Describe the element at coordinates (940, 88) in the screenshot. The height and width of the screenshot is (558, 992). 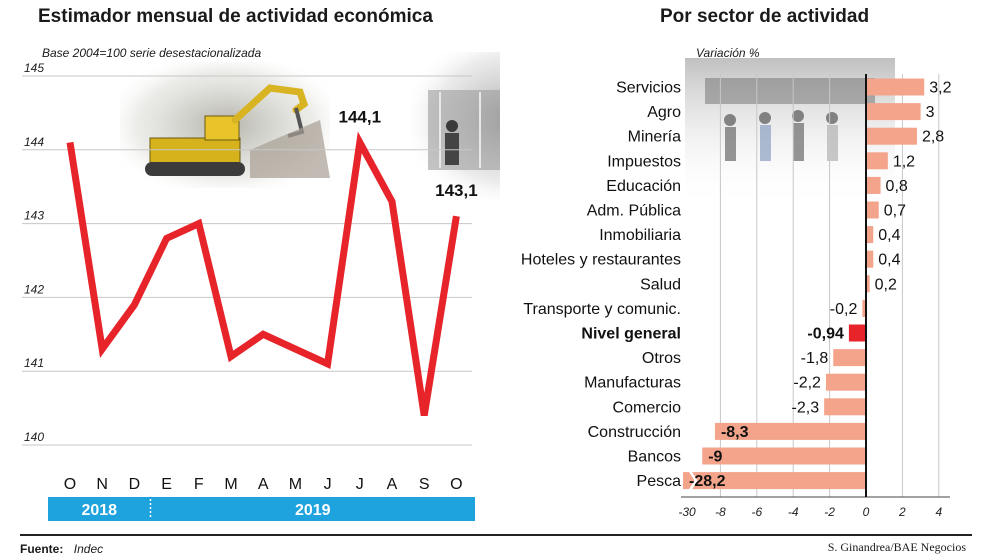
I see `bar-value-label: 3,2` at that location.